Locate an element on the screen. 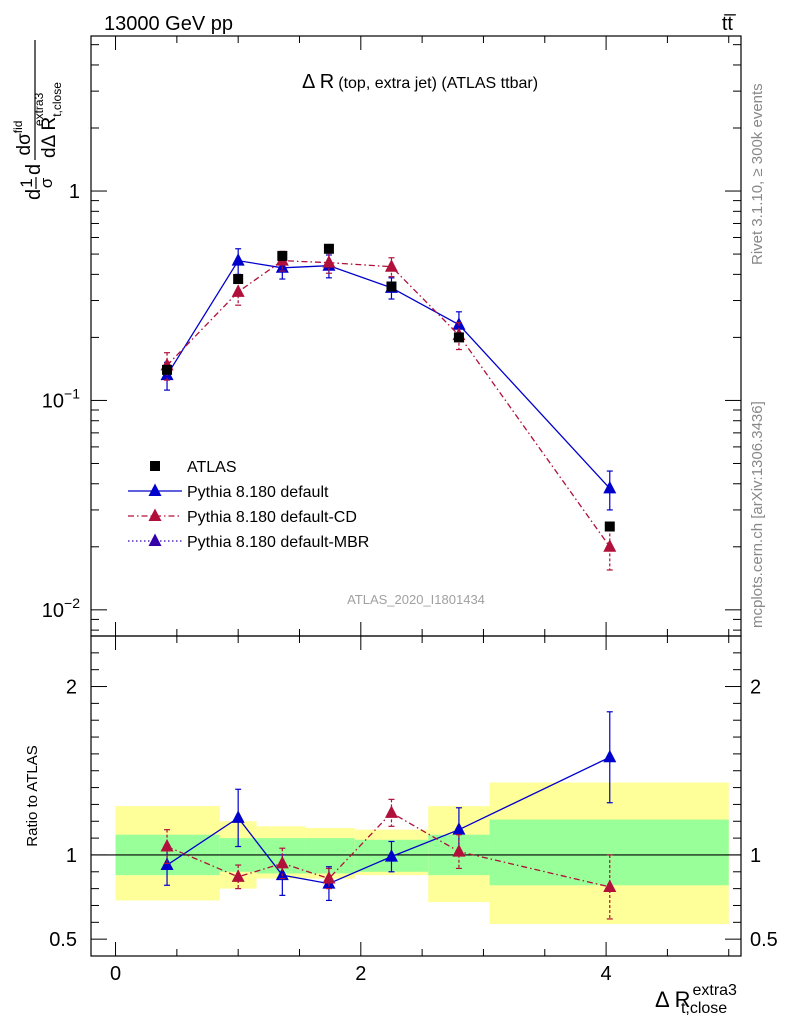  legend-label: ATLAS is located at coordinates (212, 467).